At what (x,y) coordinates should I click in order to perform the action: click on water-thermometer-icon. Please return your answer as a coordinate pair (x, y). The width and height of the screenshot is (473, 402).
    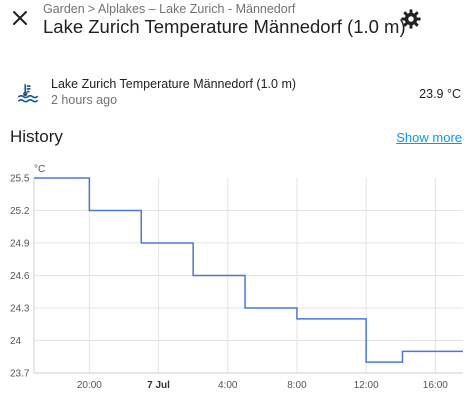
    Looking at the image, I should click on (28, 93).